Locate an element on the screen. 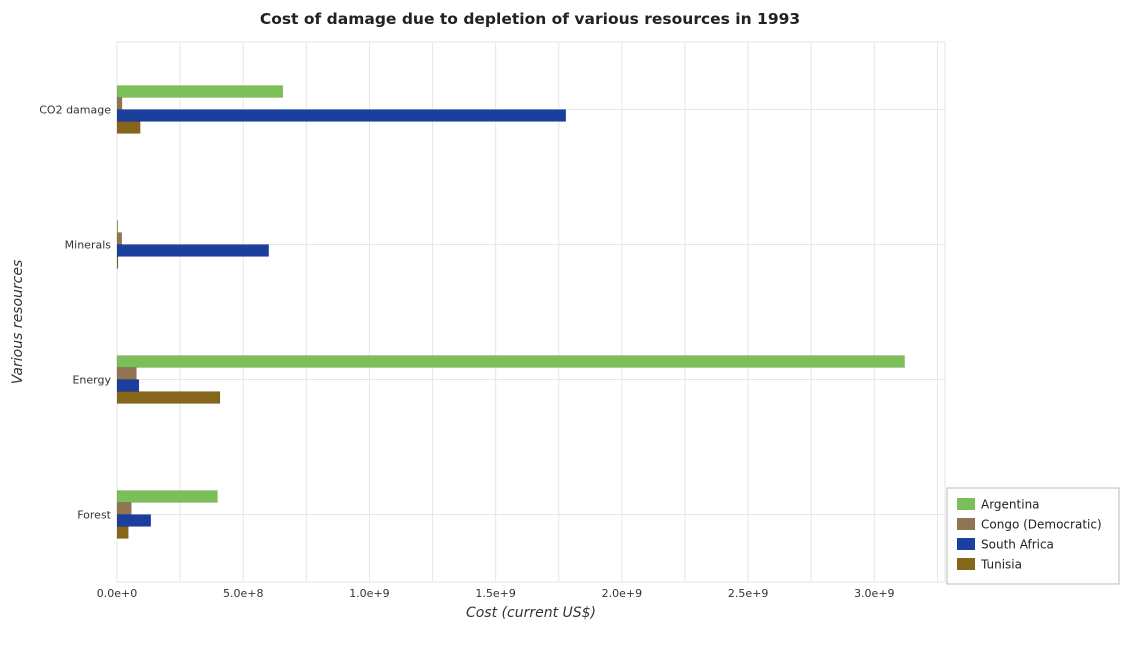  bar-argentina-forest is located at coordinates (167, 496).